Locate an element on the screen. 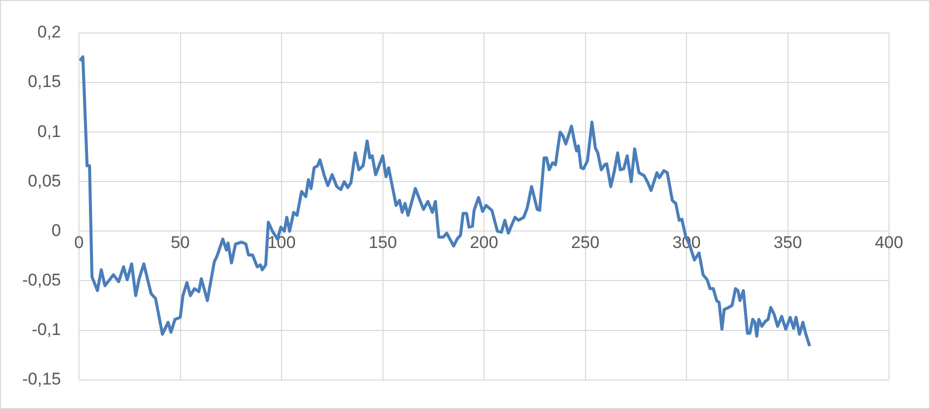 Image resolution: width=930 pixels, height=409 pixels. y-tick-label: 0,2 is located at coordinates (49, 32).